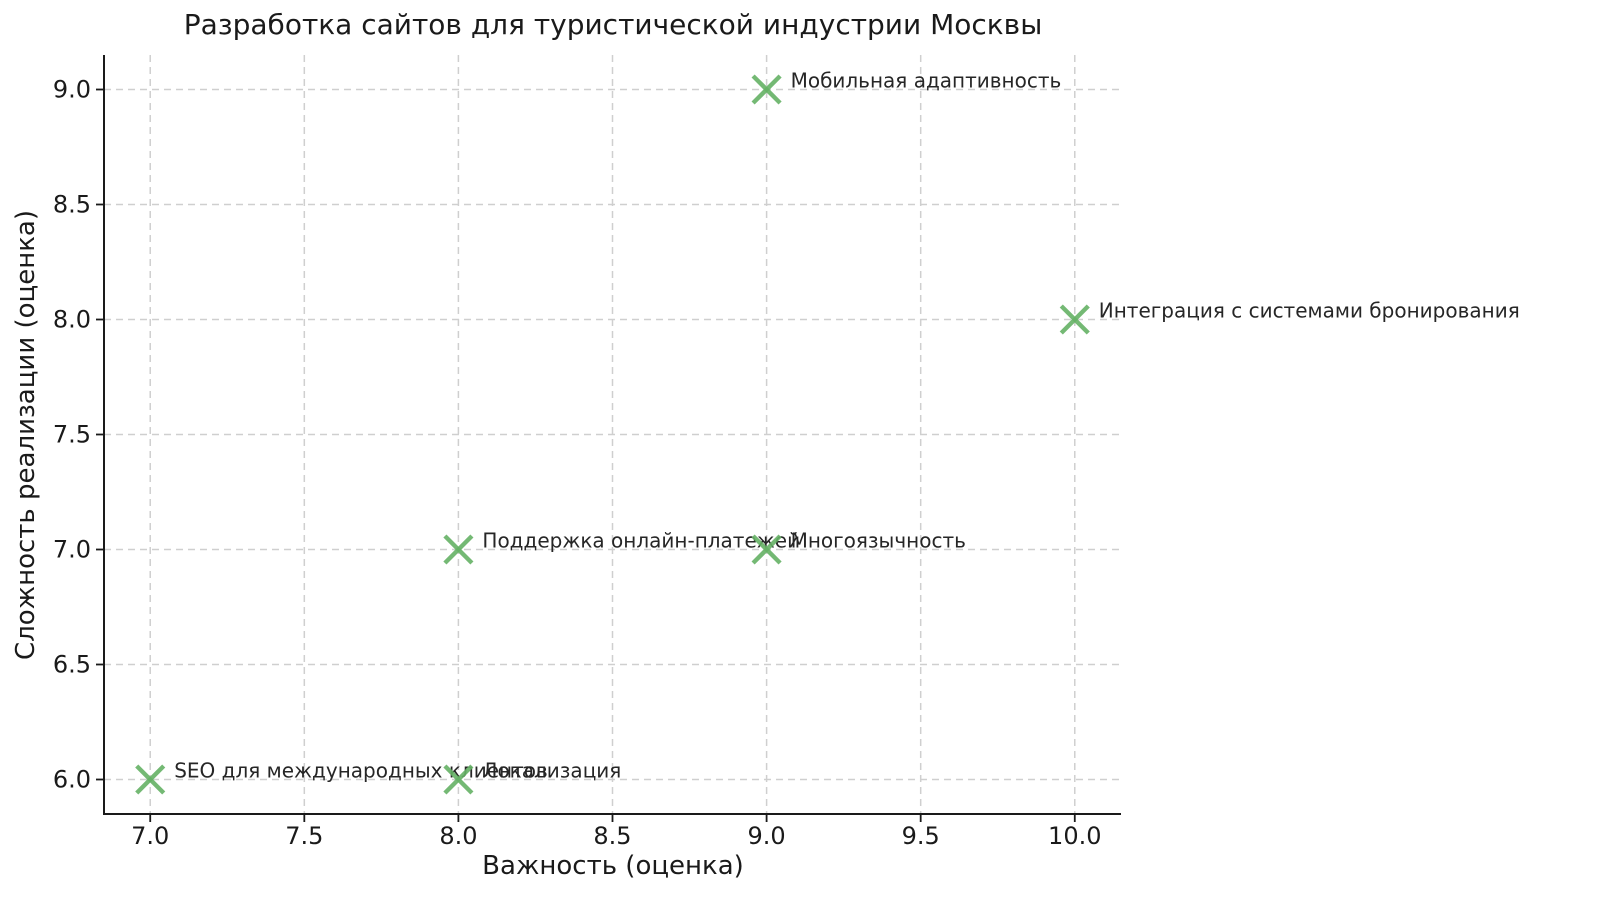 Image resolution: width=1600 pixels, height=900 pixels. Describe the element at coordinates (613, 866) in the screenshot. I see `x-axis-label: Важность (оценка)` at that location.